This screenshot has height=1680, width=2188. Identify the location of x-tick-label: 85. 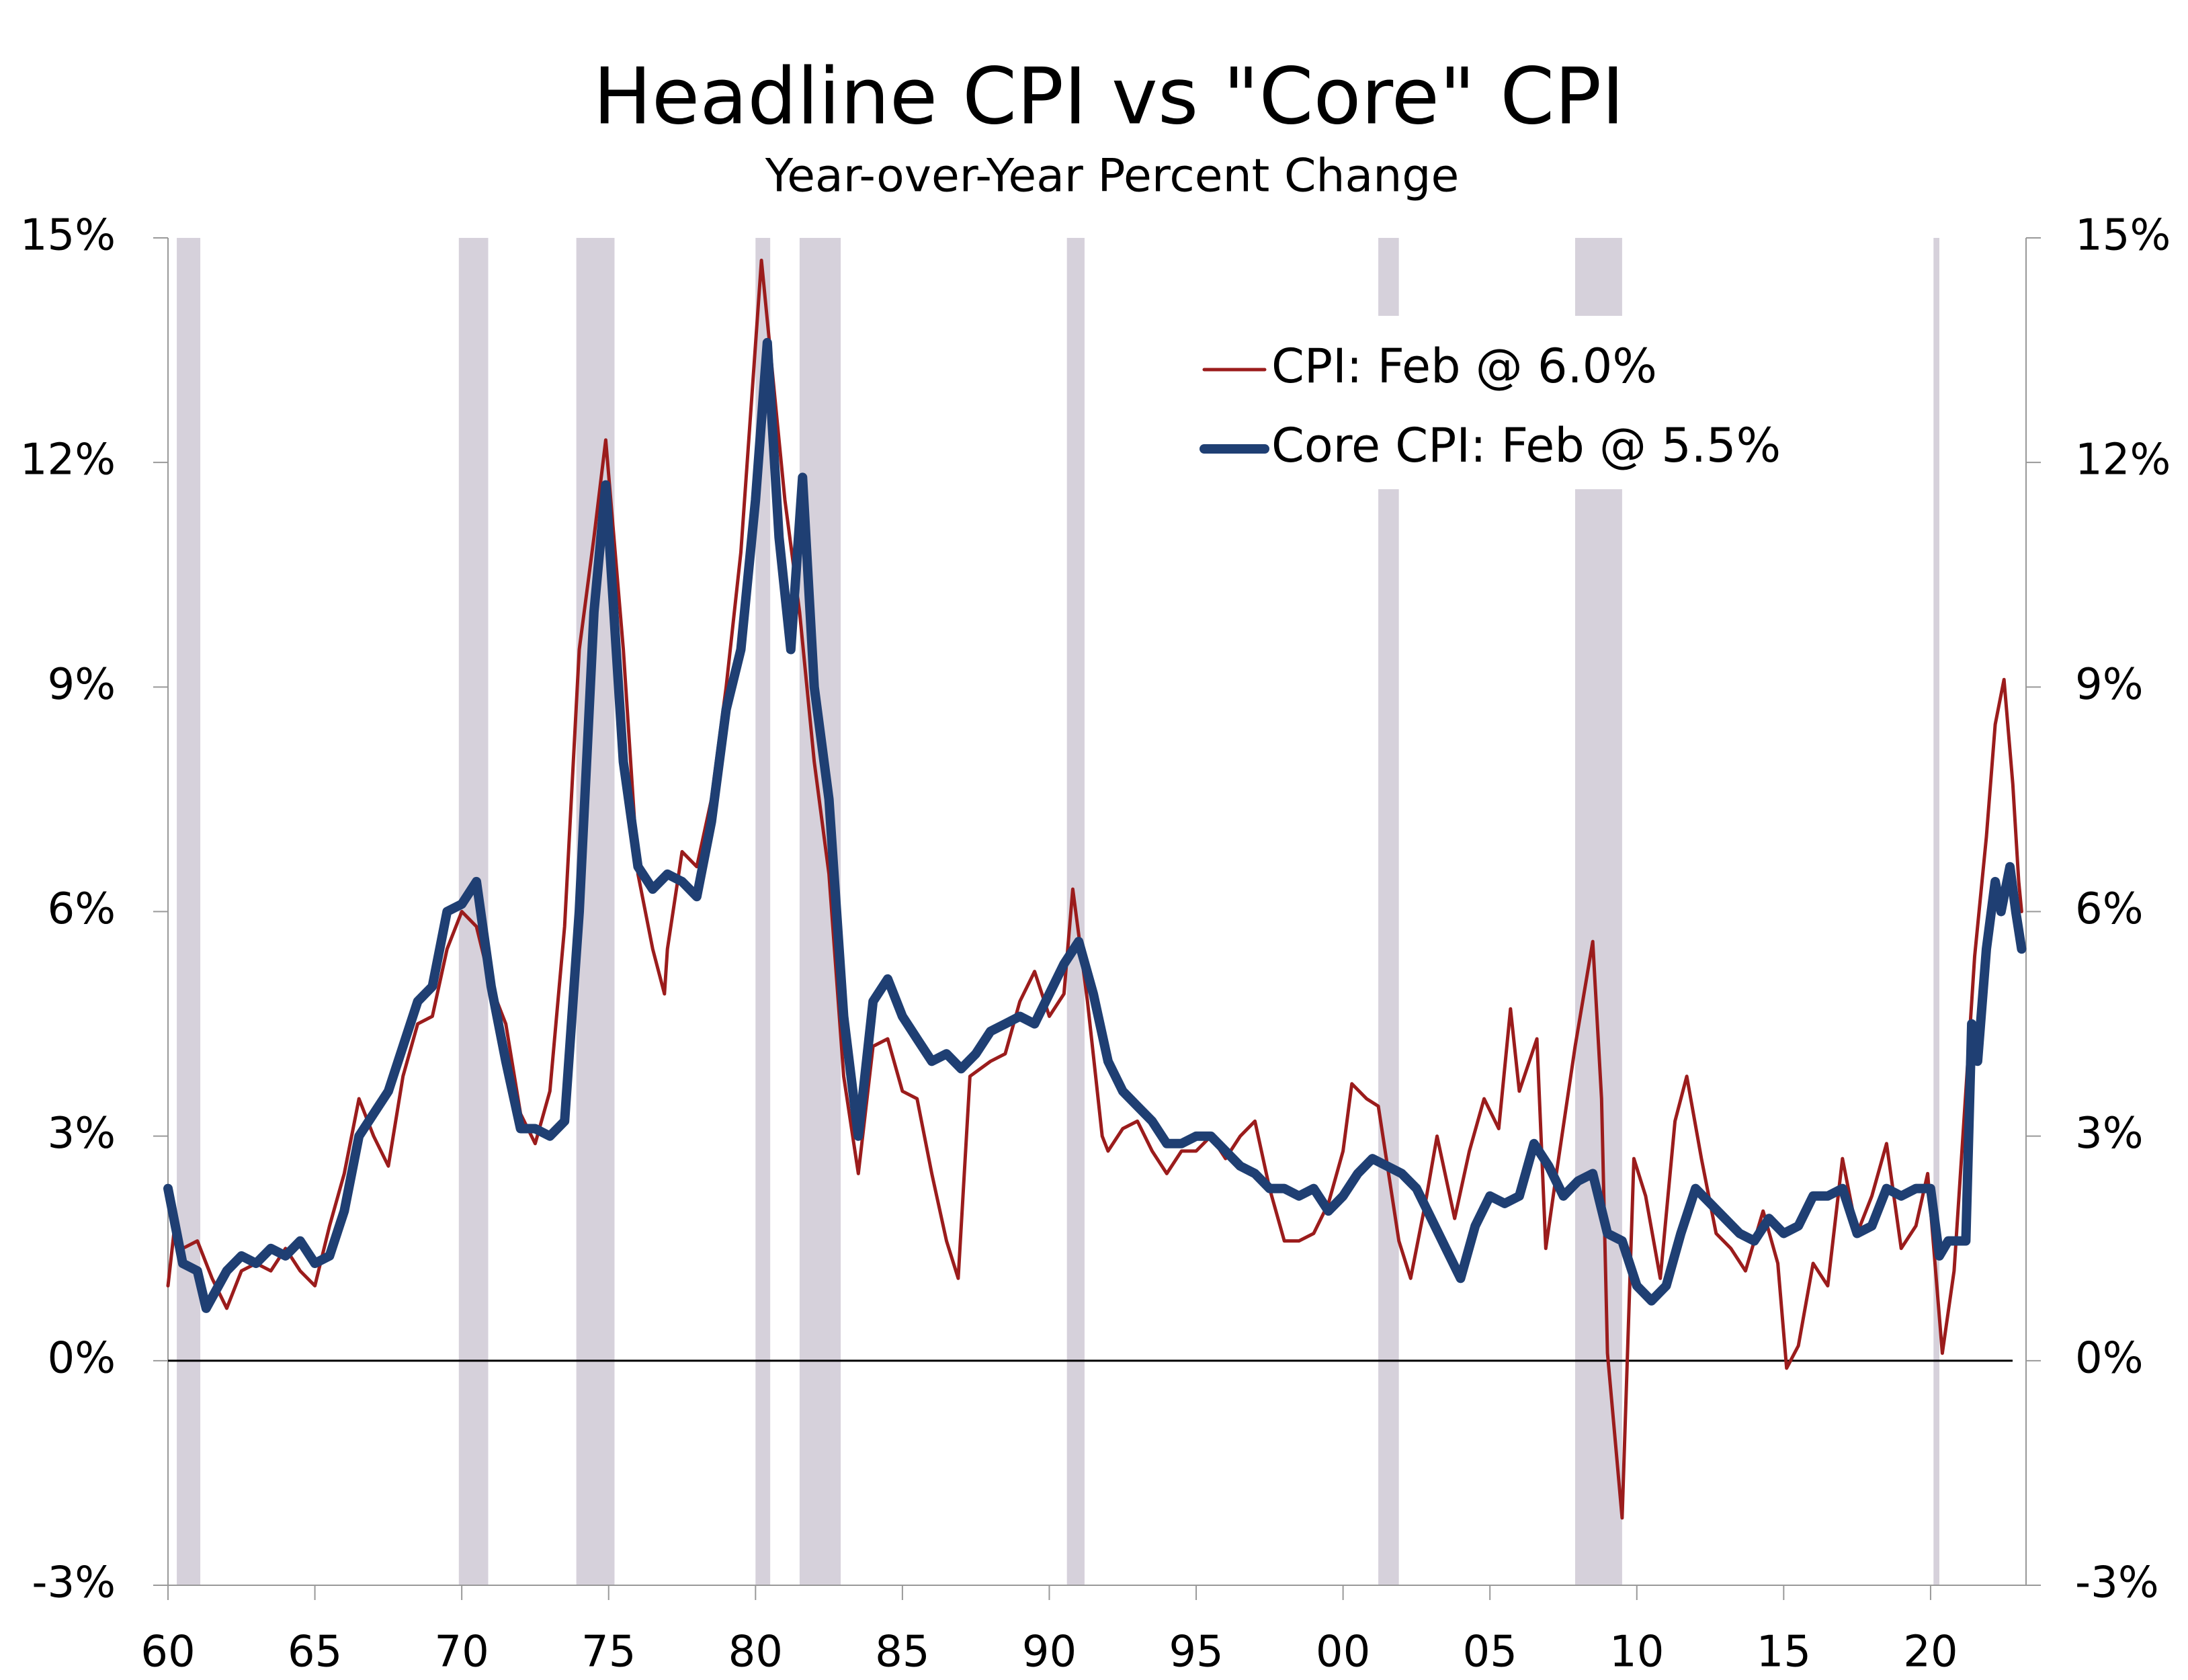
(902, 1653).